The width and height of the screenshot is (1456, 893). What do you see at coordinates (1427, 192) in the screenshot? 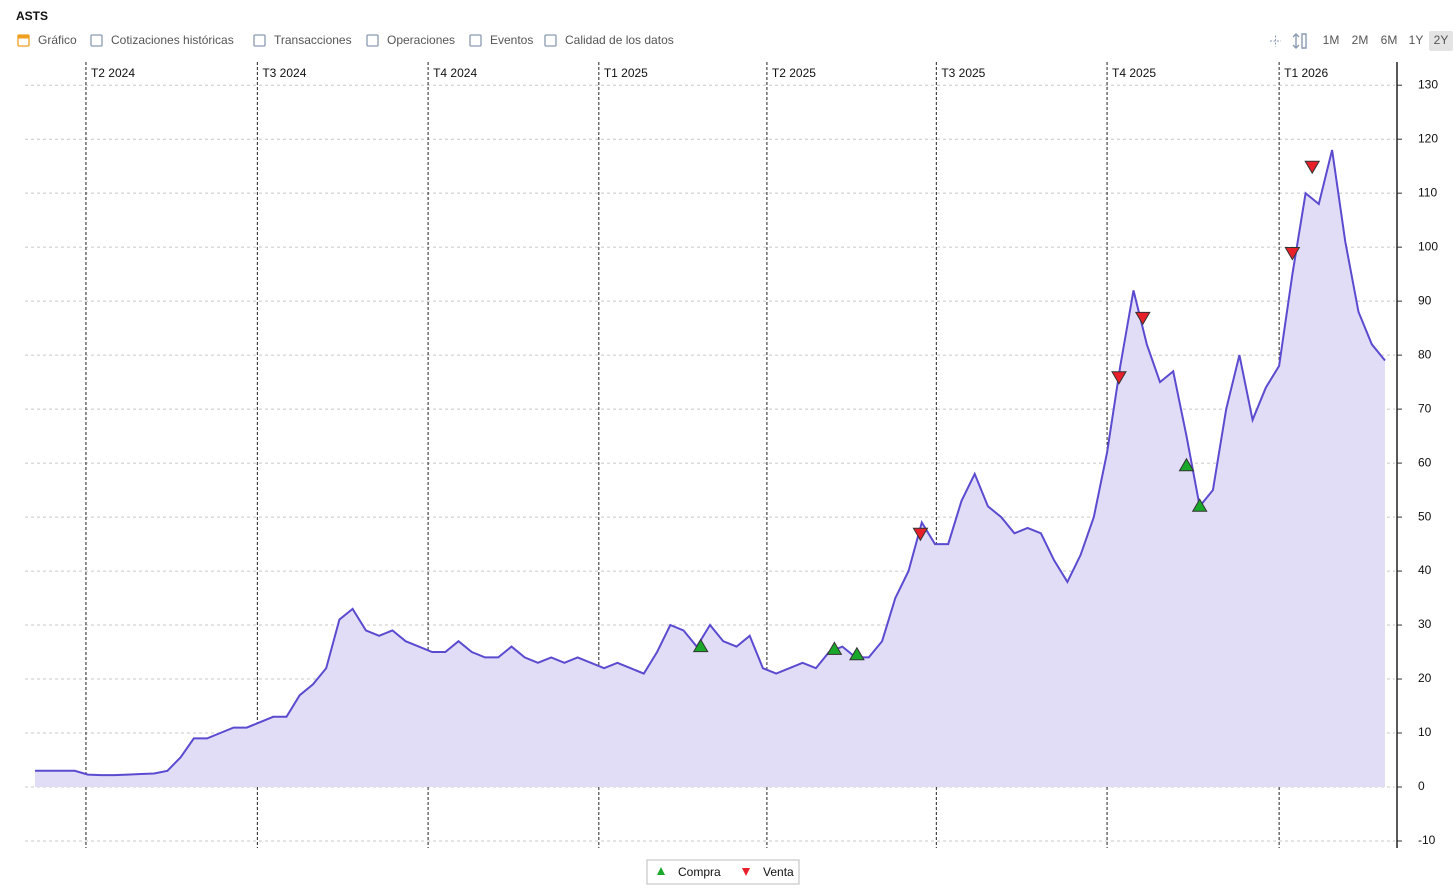
I see `y-tick-label: 110` at bounding box center [1427, 192].